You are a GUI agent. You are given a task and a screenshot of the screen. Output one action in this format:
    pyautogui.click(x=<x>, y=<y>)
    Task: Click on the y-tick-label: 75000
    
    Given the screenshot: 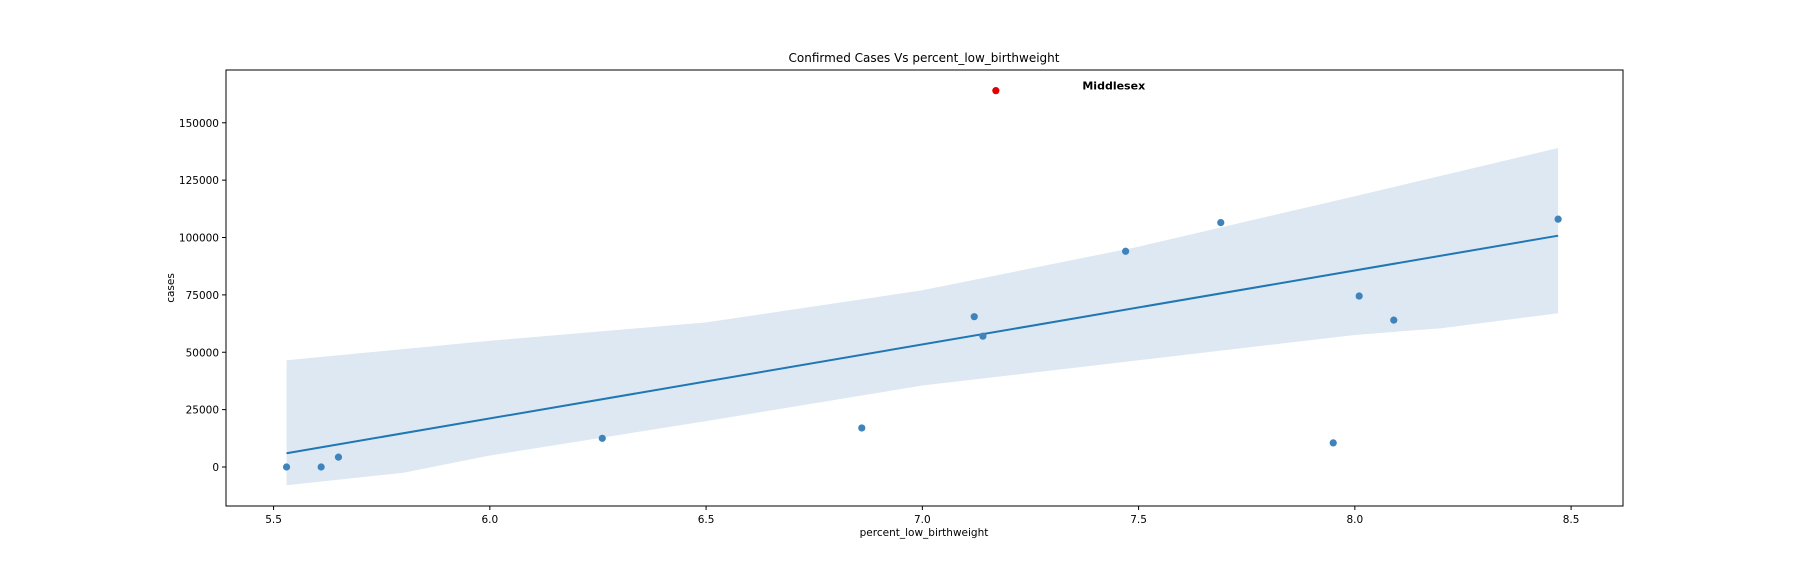 What is the action you would take?
    pyautogui.click(x=202, y=296)
    